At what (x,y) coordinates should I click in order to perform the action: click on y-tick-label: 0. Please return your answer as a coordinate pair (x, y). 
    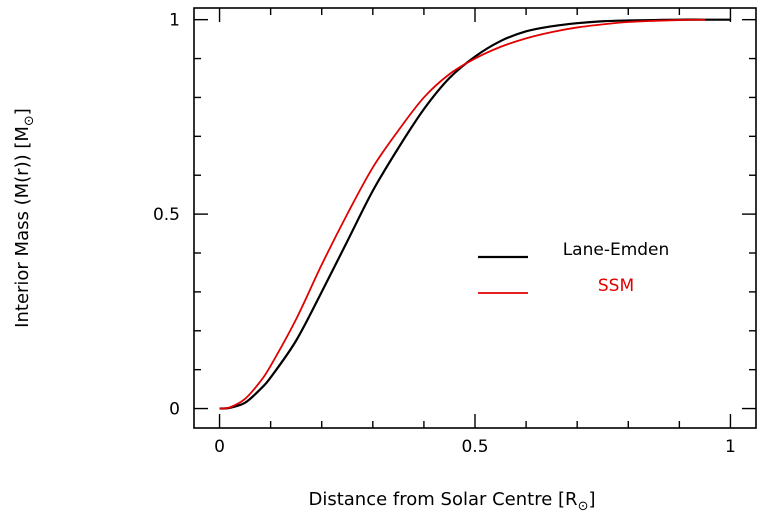
    Looking at the image, I should click on (174, 410).